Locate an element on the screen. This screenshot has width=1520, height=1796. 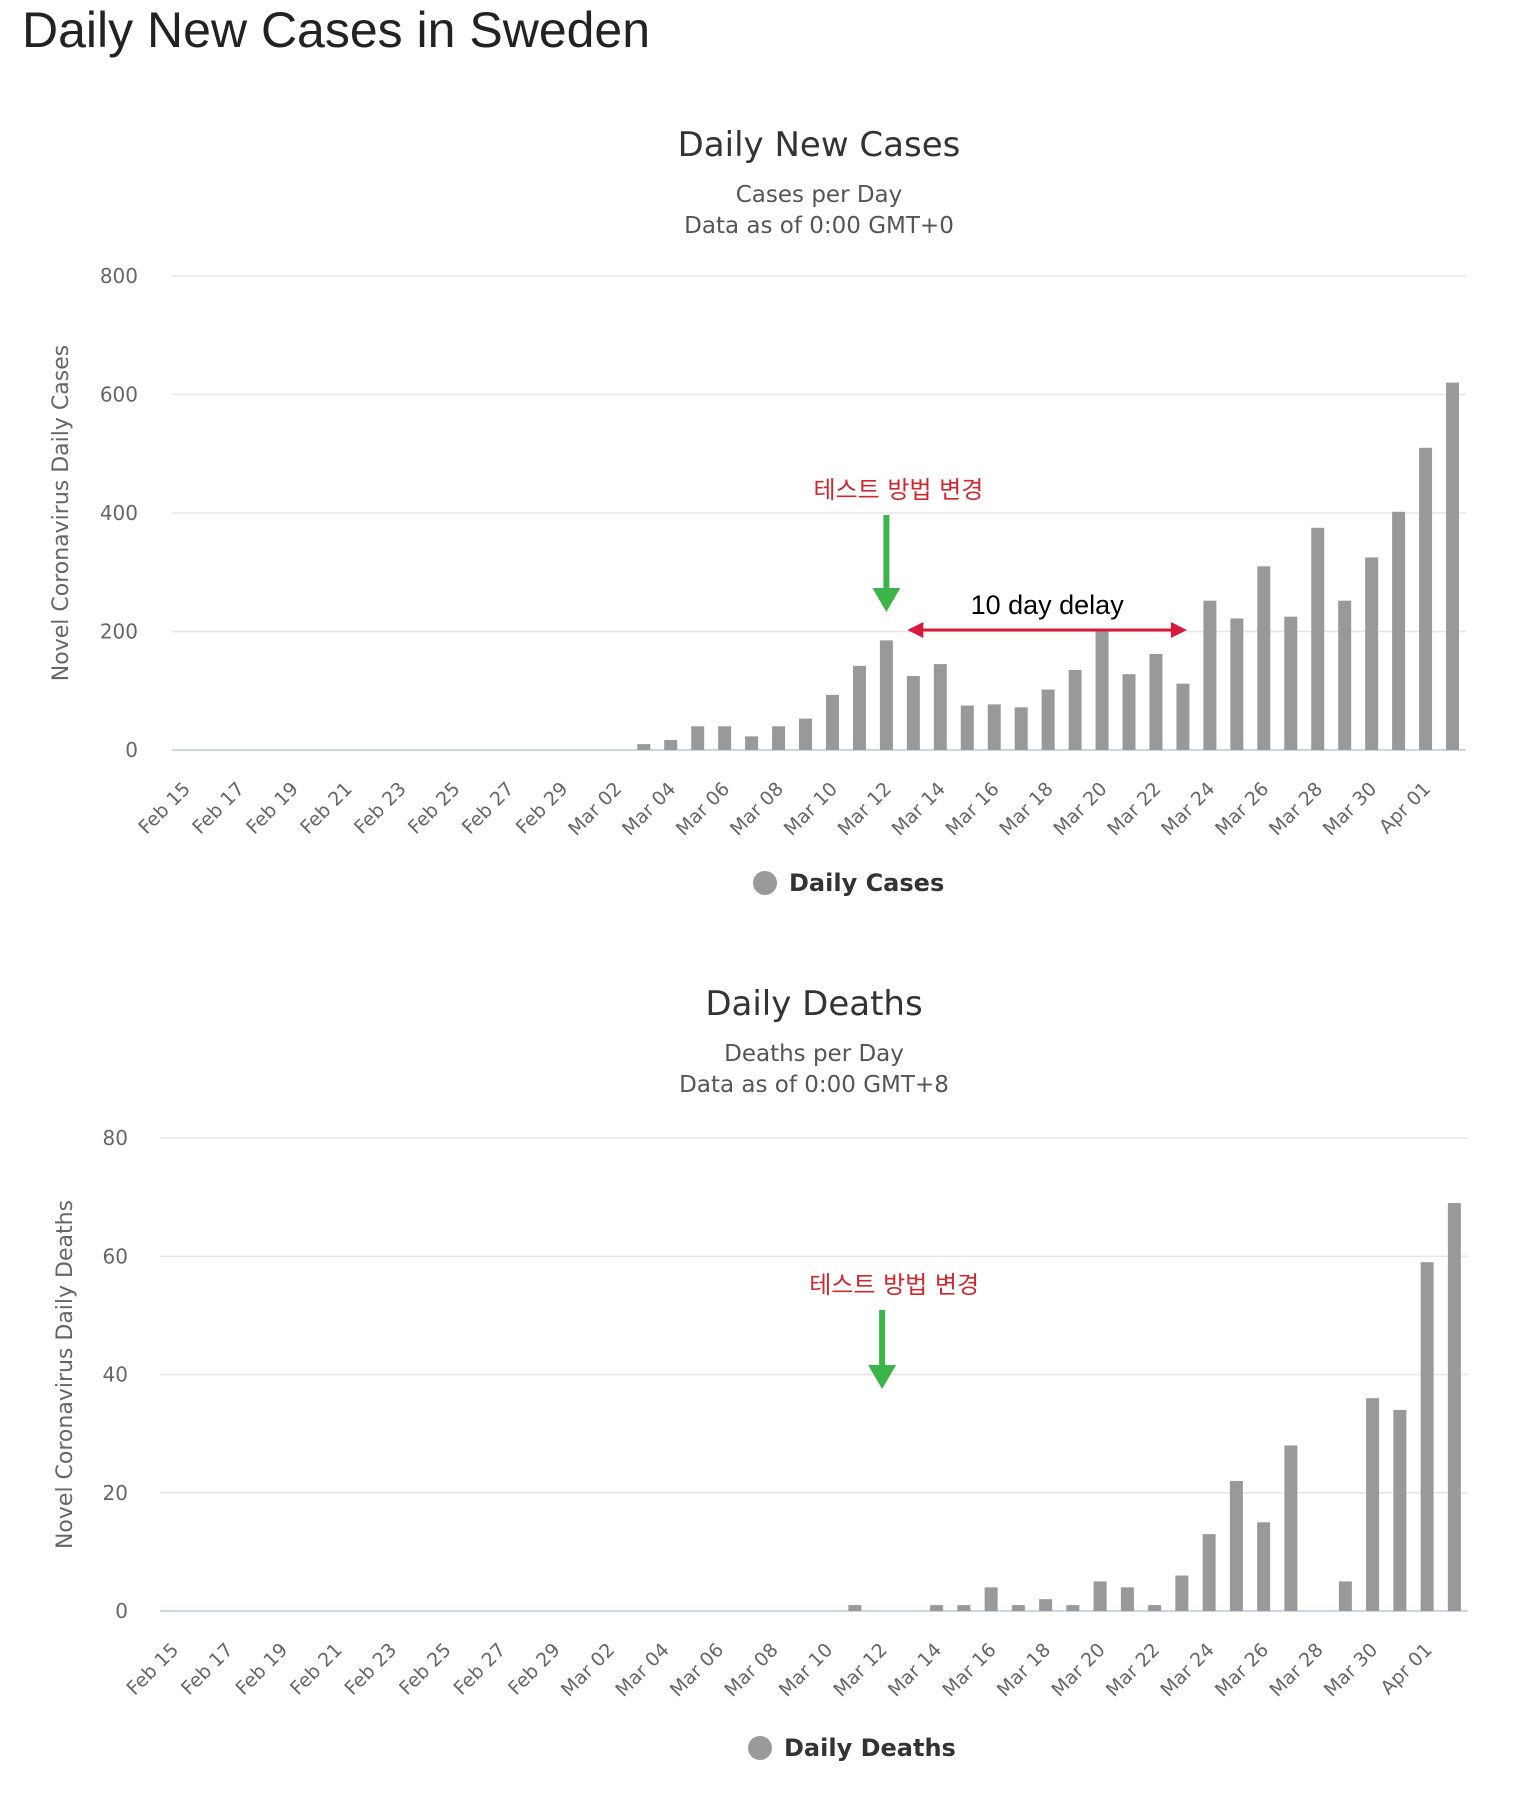
chart-subtitle: Cases per Day is located at coordinates (819, 195).